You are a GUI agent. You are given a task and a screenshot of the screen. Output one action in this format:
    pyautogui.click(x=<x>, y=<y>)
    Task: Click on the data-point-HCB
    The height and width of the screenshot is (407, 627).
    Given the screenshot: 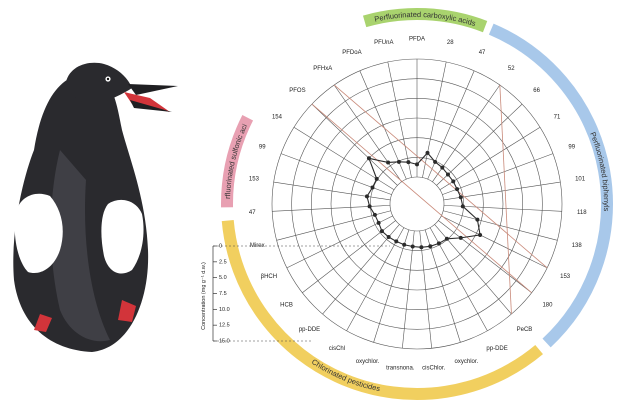 What is the action you would take?
    pyautogui.click(x=381, y=231)
    